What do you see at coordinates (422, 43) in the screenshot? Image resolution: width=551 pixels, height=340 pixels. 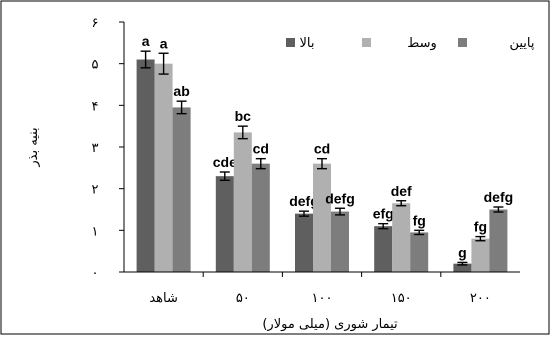 I see `legend-label: وسط` at bounding box center [422, 43].